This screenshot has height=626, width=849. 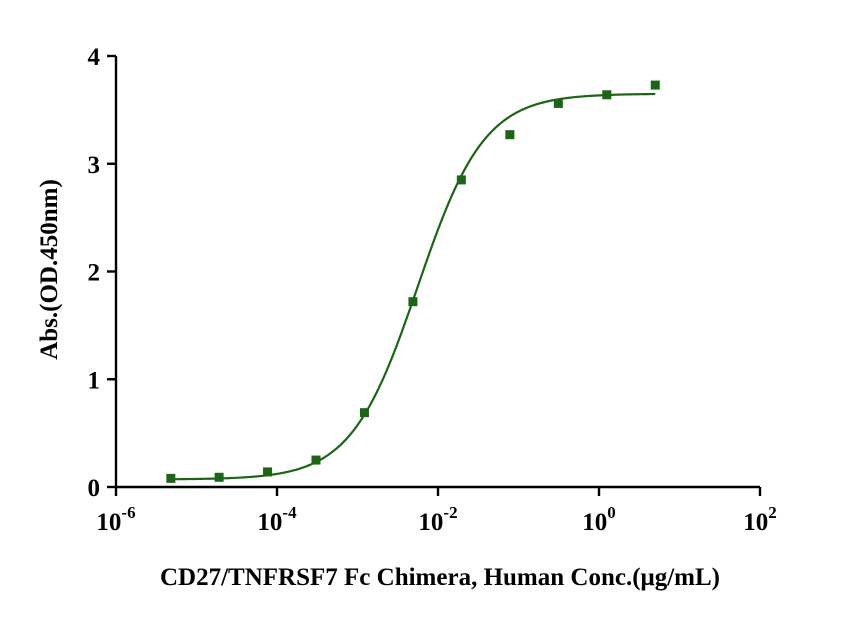 I want to click on x-tick-label: 10⁻⁶, so click(x=115, y=519).